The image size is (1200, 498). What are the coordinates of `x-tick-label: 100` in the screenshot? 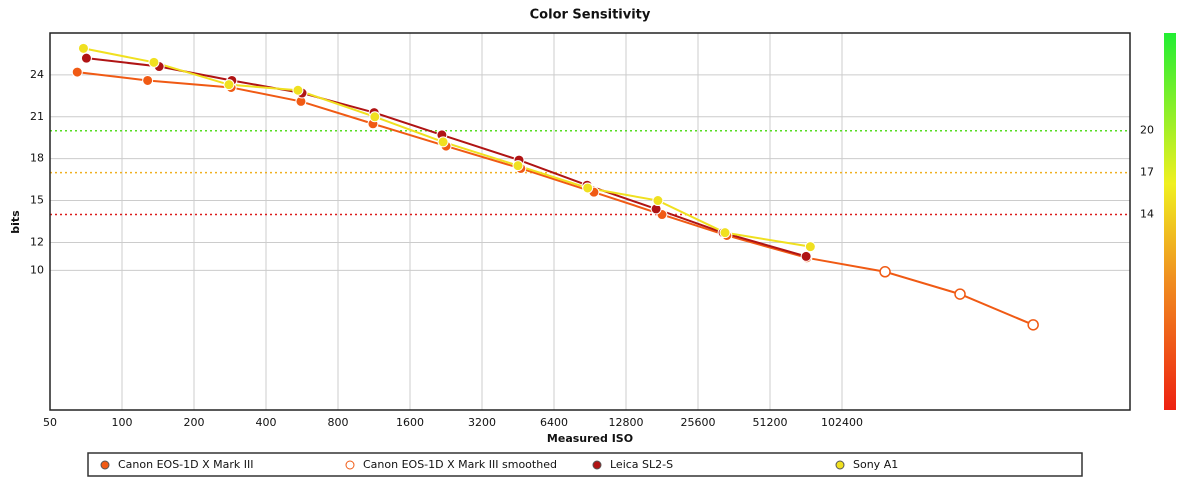 It's located at (122, 422).